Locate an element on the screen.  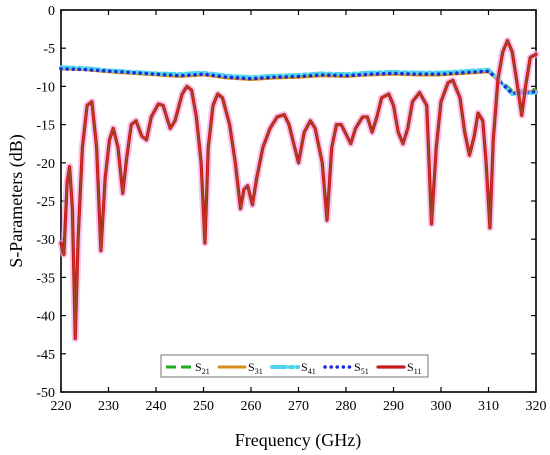
y-tick-label: -5 is located at coordinates (49, 49).